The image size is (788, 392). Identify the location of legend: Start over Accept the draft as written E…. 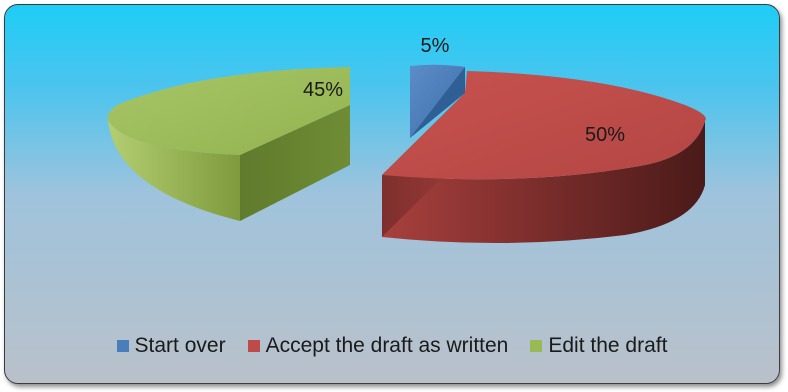
(392, 346).